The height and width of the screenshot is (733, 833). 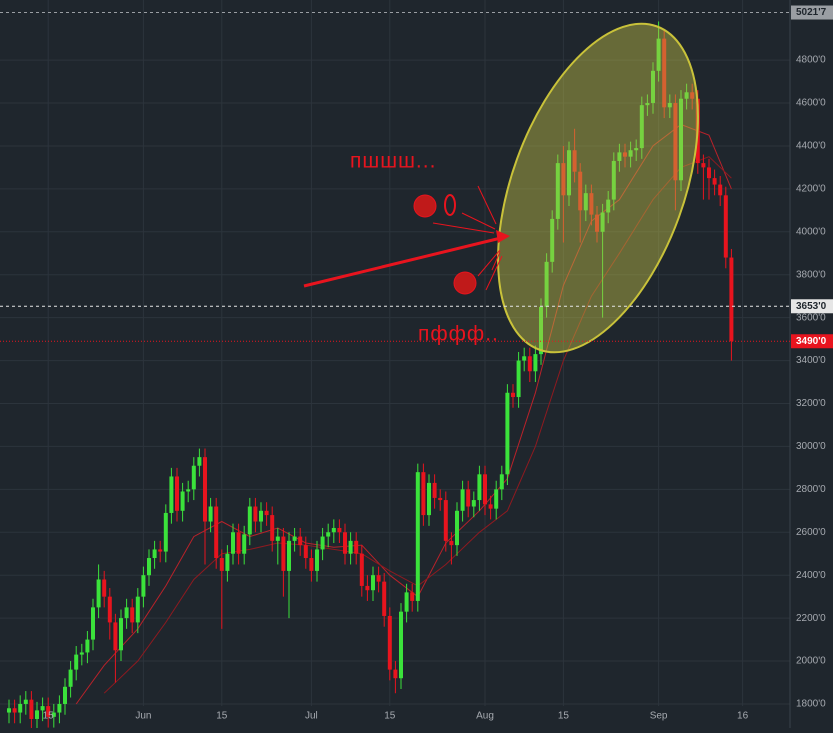 What do you see at coordinates (811, 403) in the screenshot?
I see `y-tick-label: 3200'0` at bounding box center [811, 403].